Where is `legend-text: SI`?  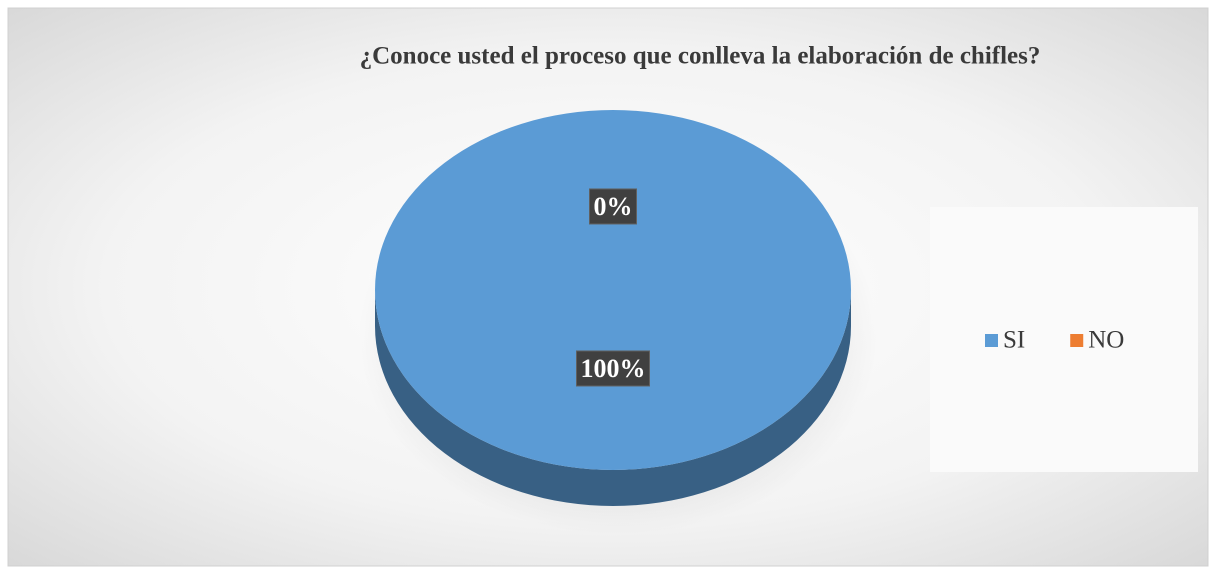 legend-text: SI is located at coordinates (1014, 340).